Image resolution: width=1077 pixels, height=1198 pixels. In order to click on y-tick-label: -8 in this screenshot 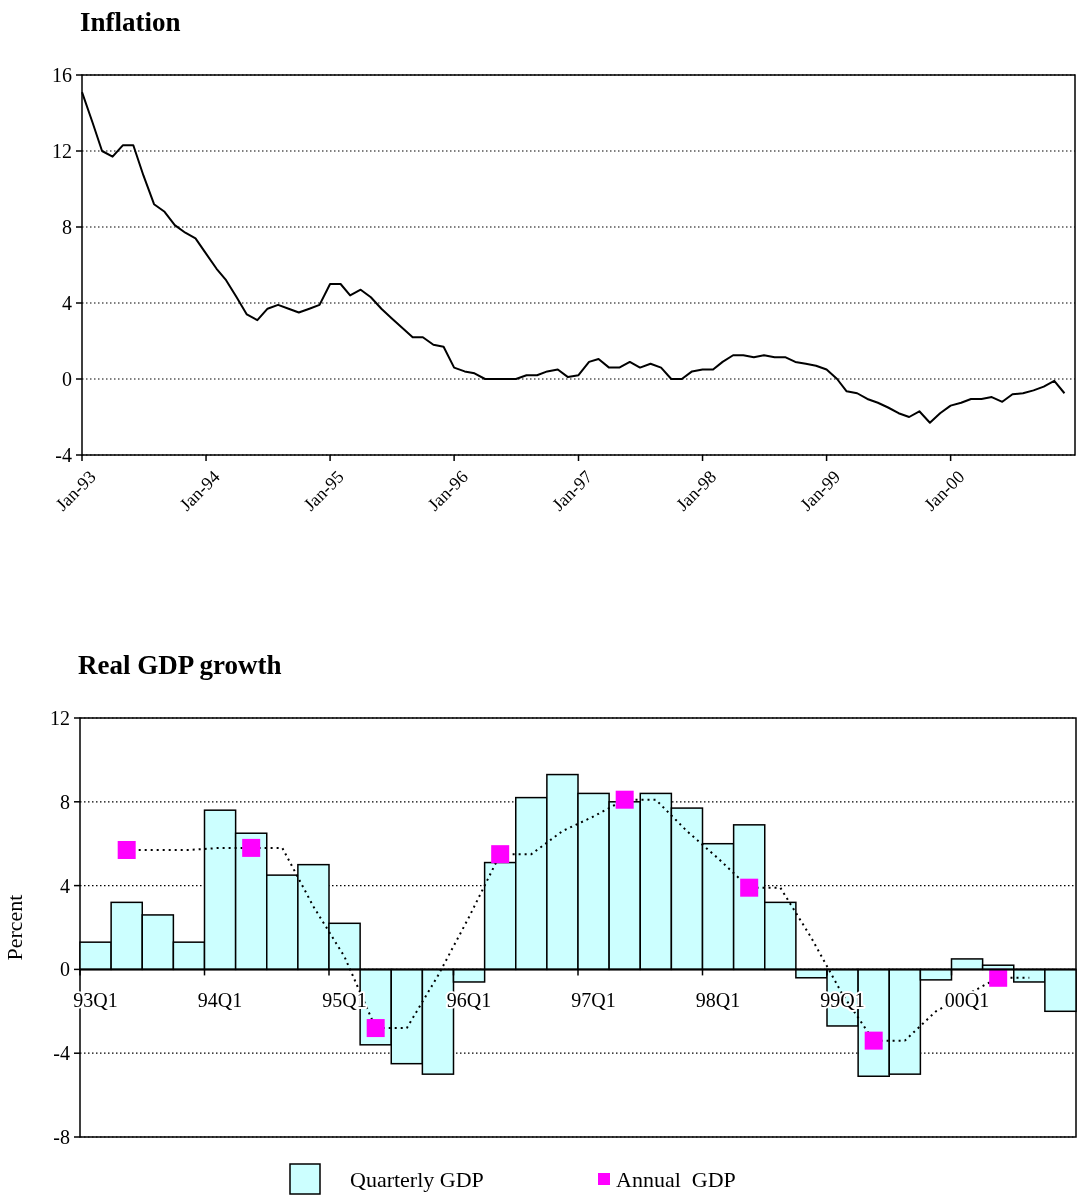, I will do `click(61, 1137)`.